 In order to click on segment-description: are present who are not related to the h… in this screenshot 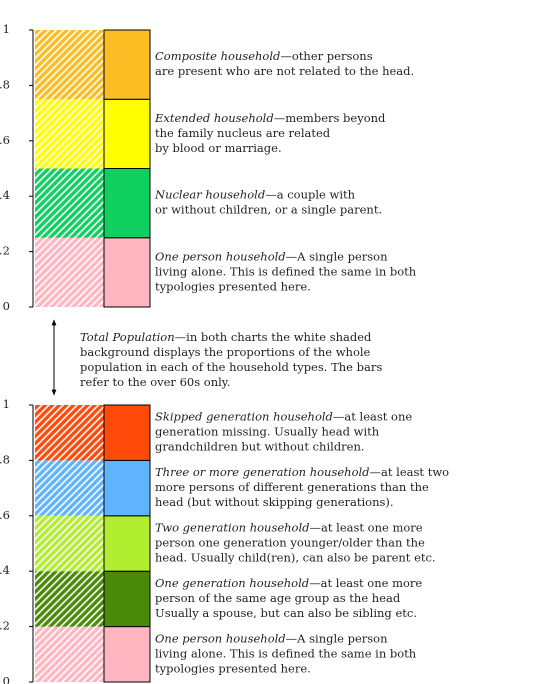, I will do `click(284, 71)`.